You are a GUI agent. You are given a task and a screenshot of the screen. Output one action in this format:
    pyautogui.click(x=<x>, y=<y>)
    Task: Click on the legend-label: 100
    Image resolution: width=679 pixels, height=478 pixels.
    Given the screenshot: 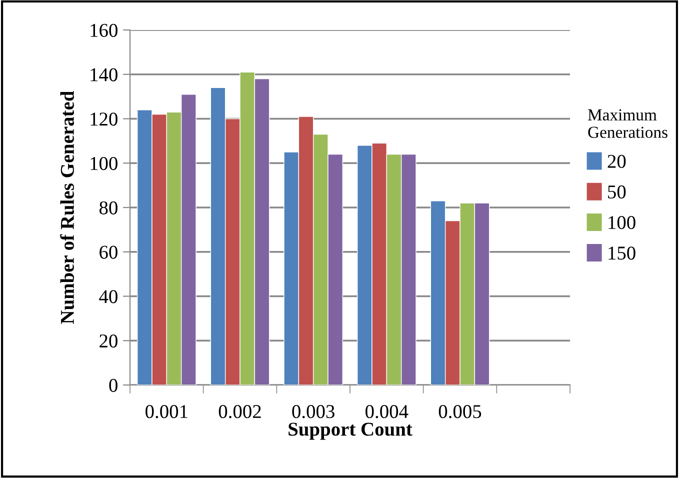 What is the action you would take?
    pyautogui.click(x=622, y=223)
    